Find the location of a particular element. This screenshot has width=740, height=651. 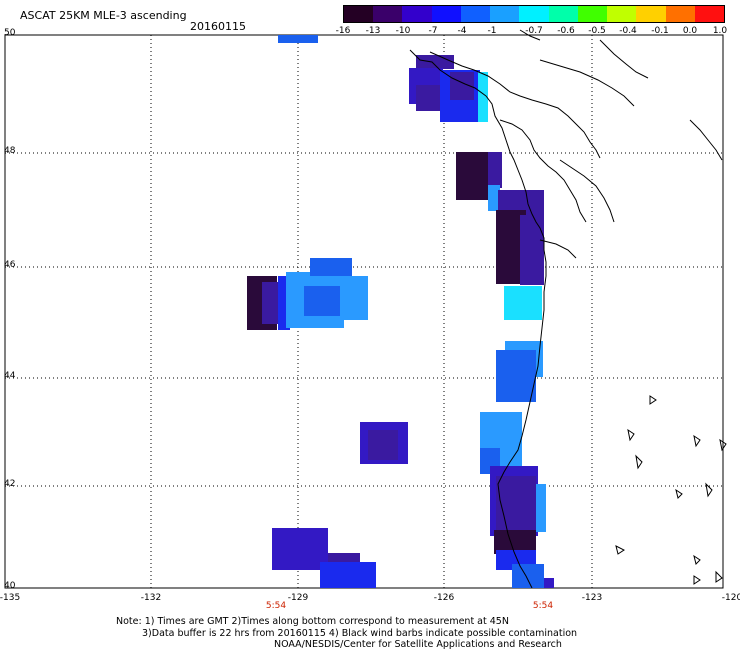

longitude-label: -132 is located at coordinates (151, 598).